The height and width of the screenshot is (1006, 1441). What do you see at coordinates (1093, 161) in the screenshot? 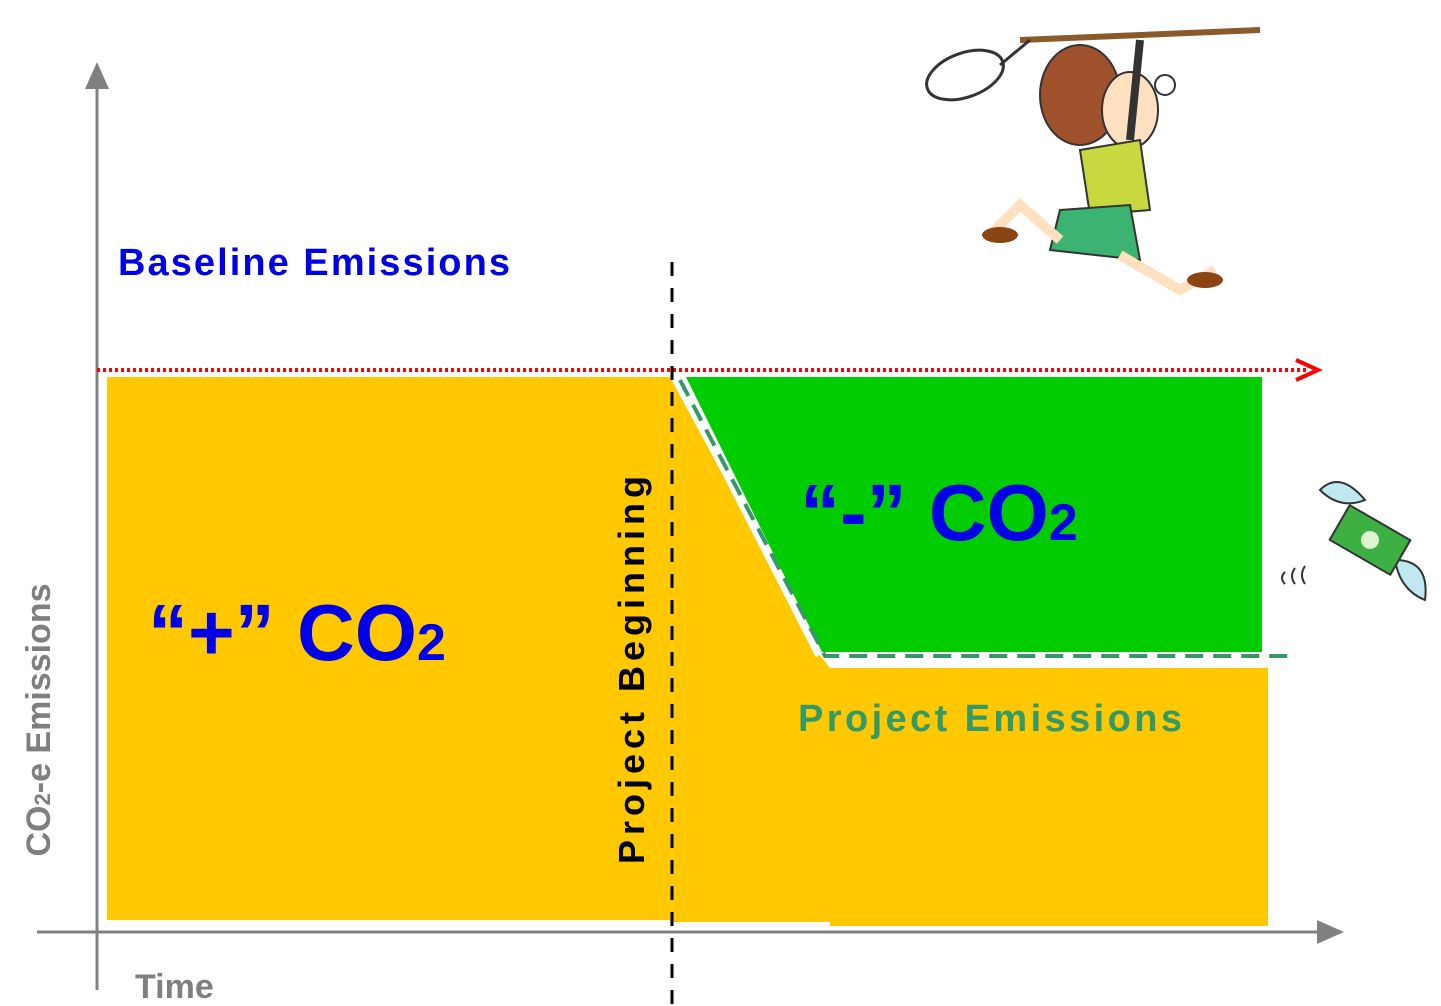
I see `cartoon-runner` at bounding box center [1093, 161].